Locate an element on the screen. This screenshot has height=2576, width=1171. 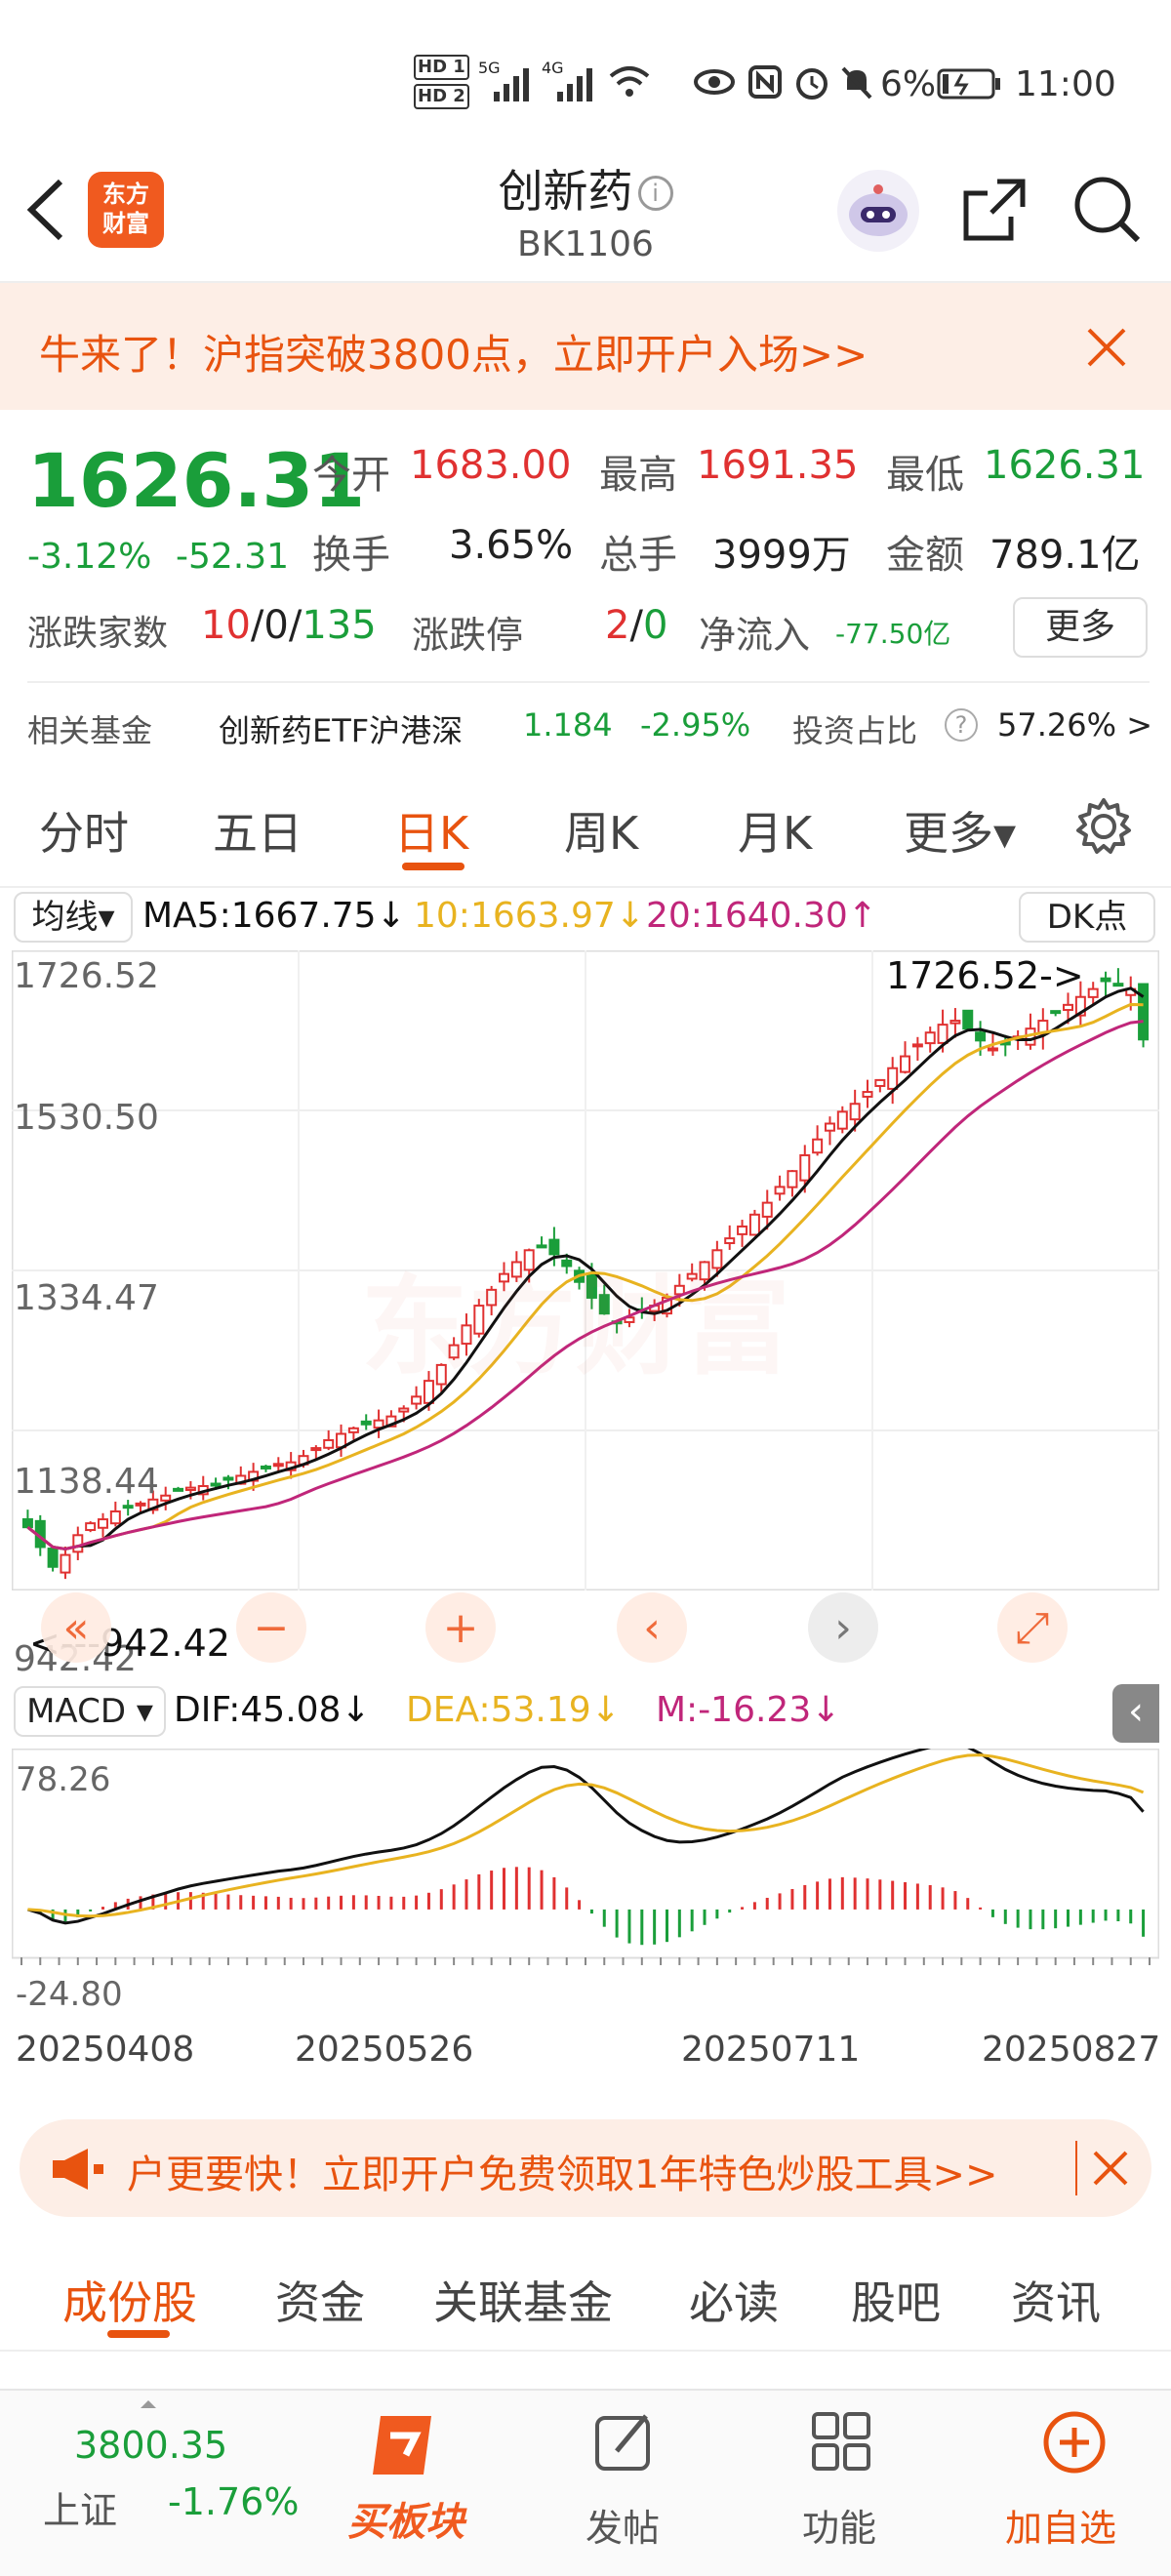
tab-related-funds: 关联基金 is located at coordinates (523, 2302).